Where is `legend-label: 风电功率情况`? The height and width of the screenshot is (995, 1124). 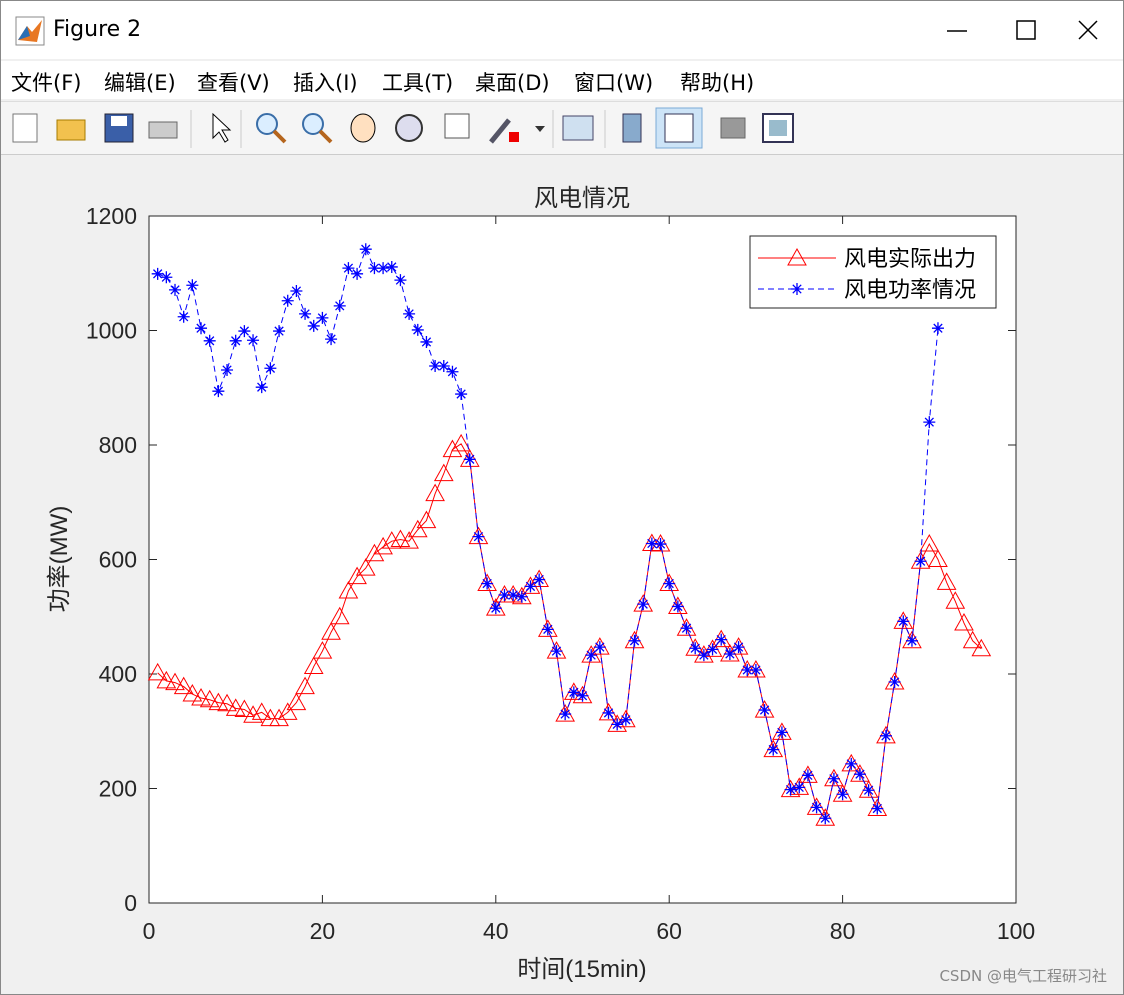 legend-label: 风电功率情况 is located at coordinates (910, 289).